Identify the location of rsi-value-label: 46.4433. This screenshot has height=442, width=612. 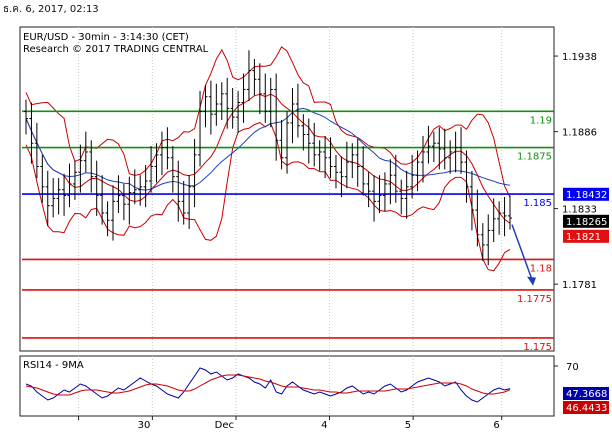
(586, 408).